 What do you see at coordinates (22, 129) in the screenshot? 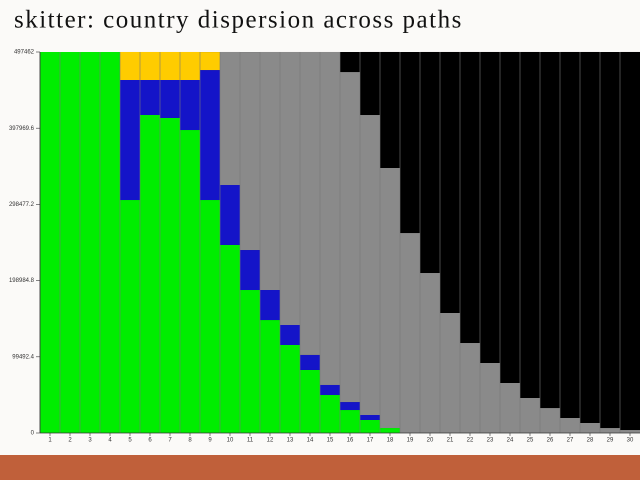
I see `y-tick-label: 397969.6` at bounding box center [22, 129].